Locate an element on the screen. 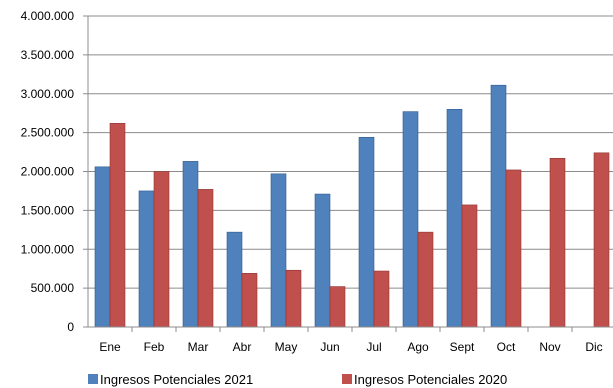 Image resolution: width=613 pixels, height=388 pixels. y-tick-label: 1.500.000 is located at coordinates (48, 210).